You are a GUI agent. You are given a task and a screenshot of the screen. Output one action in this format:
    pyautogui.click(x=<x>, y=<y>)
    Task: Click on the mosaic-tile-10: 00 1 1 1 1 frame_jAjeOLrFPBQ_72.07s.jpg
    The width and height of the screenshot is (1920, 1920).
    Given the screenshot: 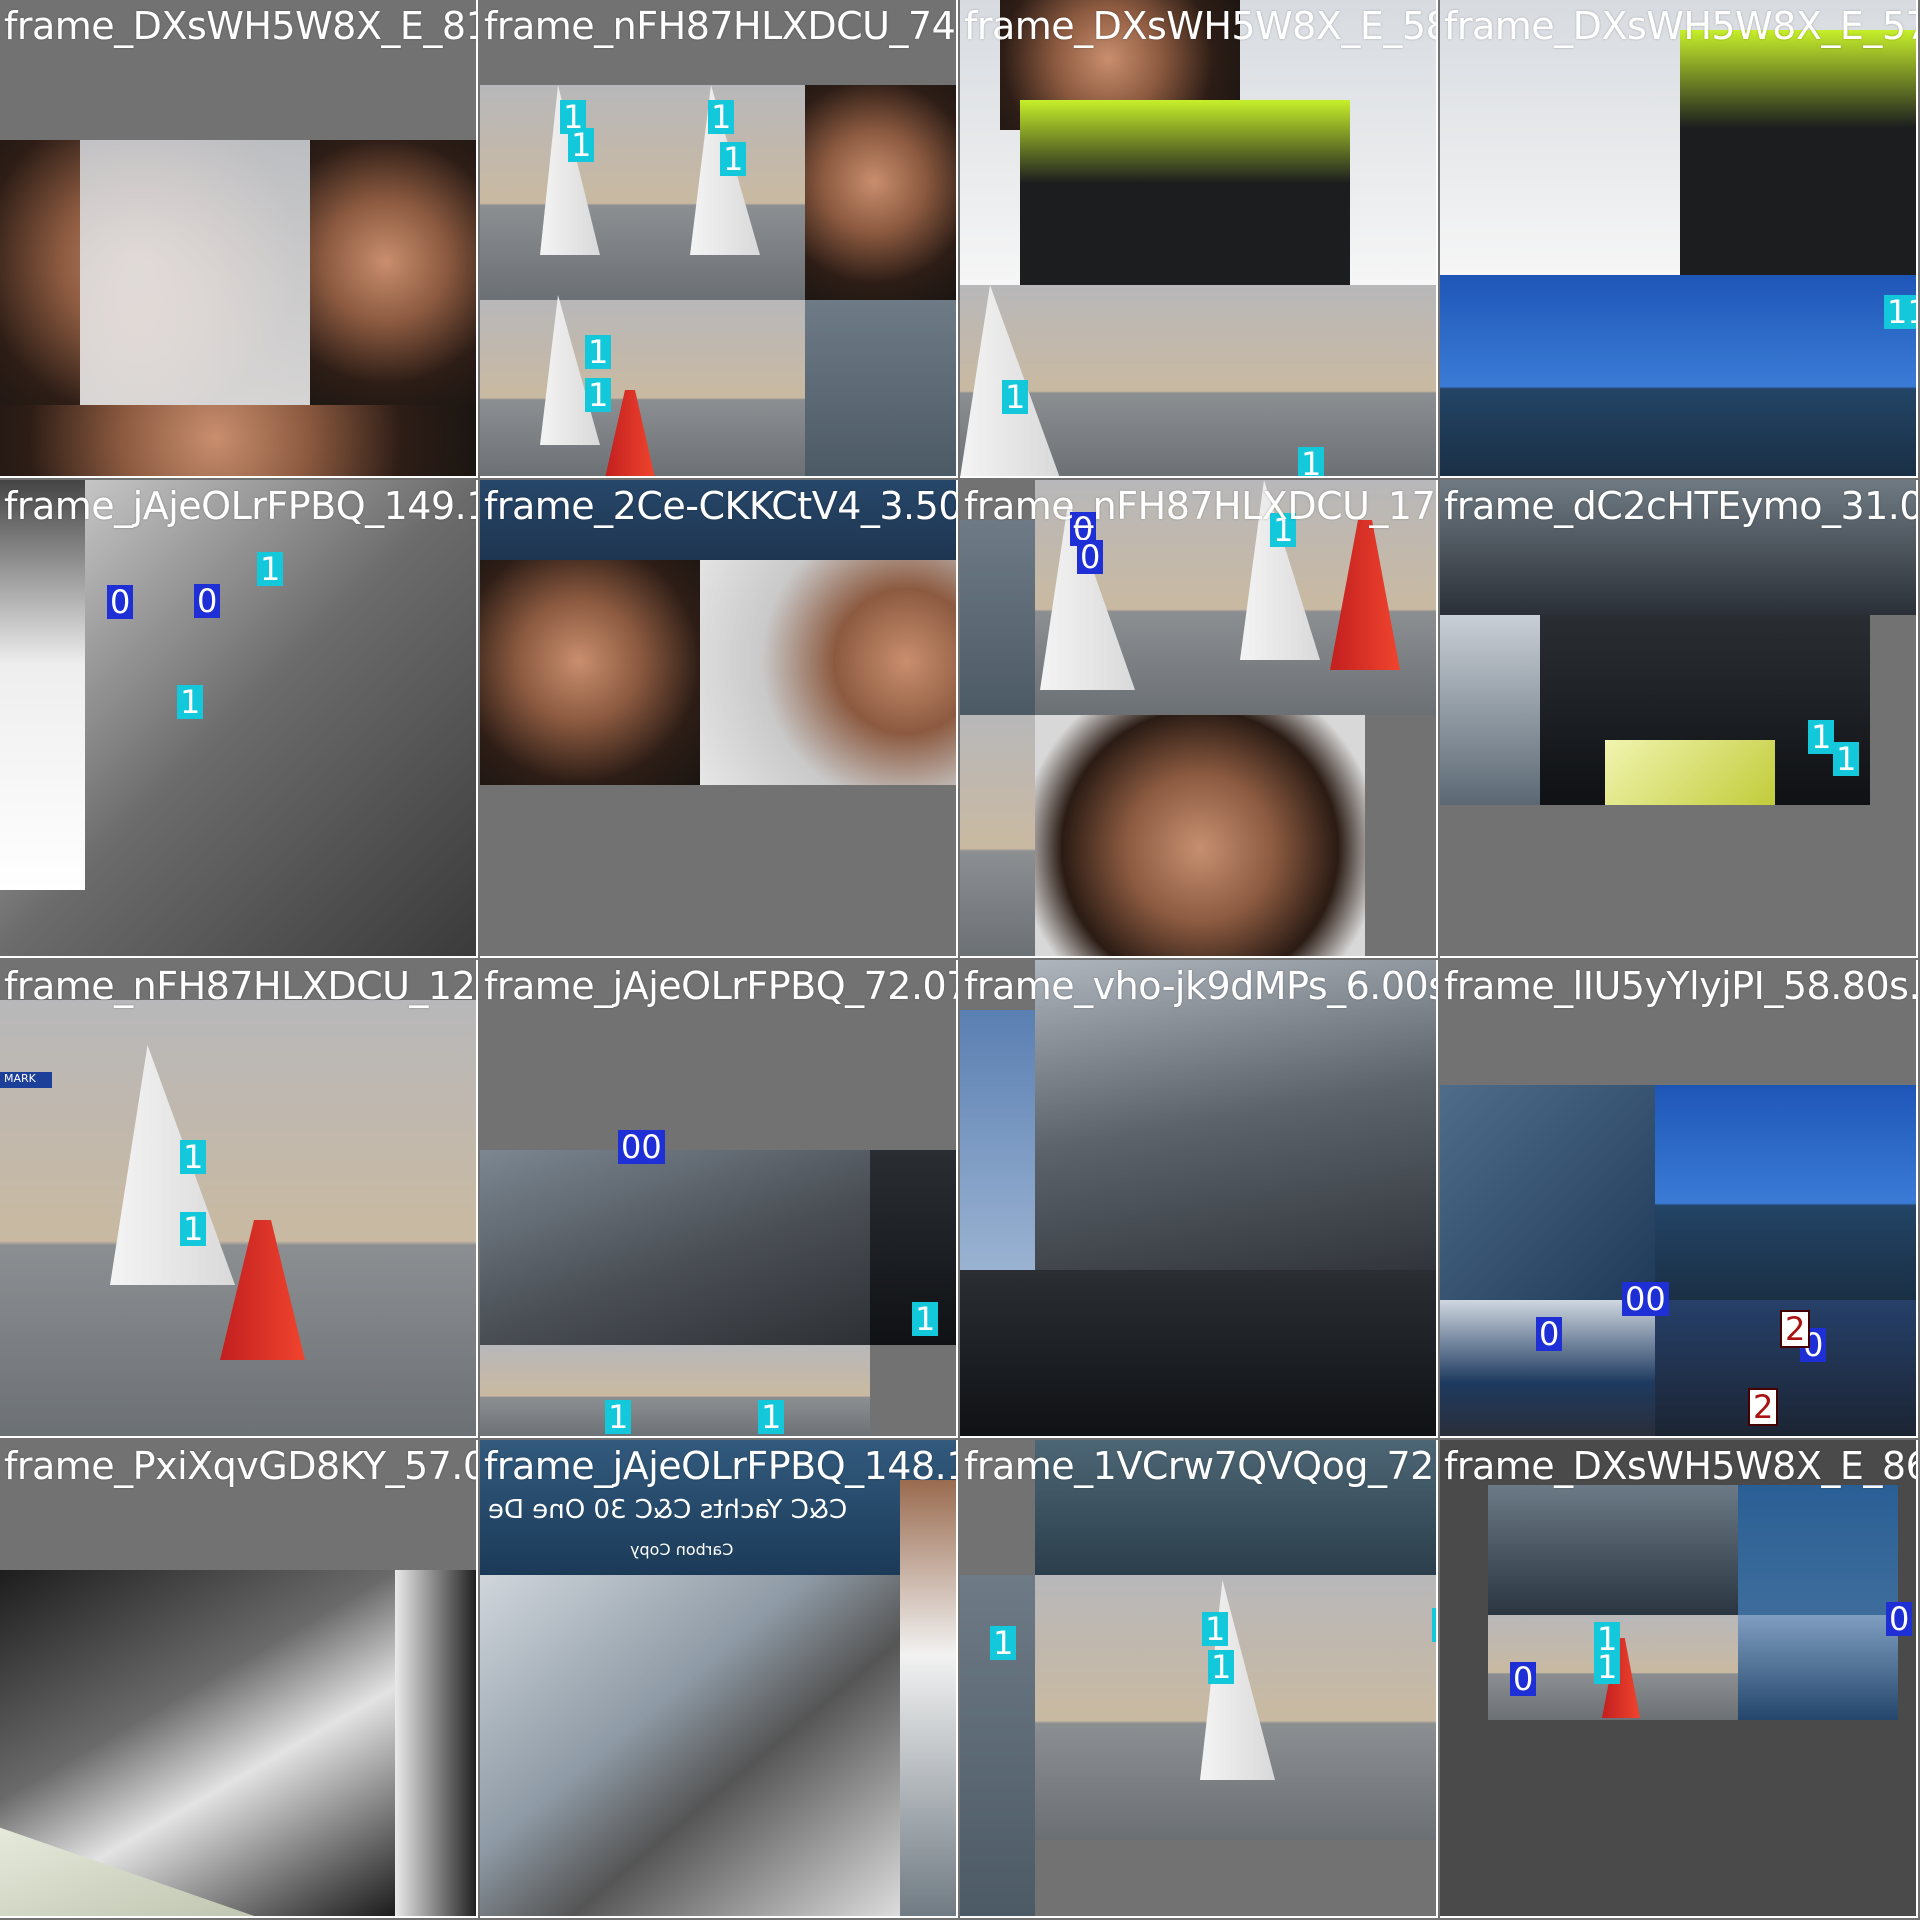 What is the action you would take?
    pyautogui.click(x=719, y=1199)
    